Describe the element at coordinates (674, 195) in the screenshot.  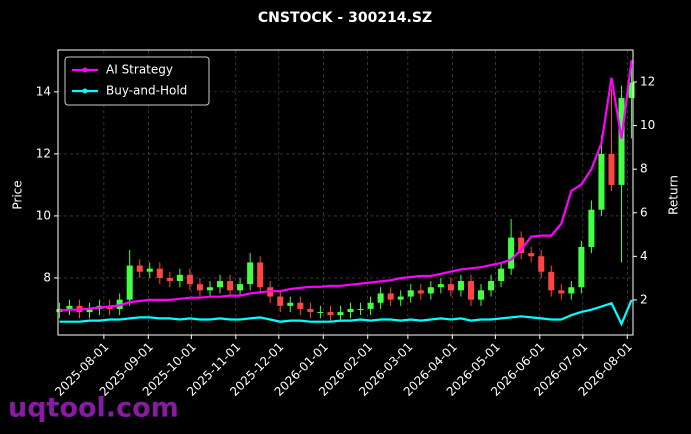
I see `y2-axis-label: Return` at that location.